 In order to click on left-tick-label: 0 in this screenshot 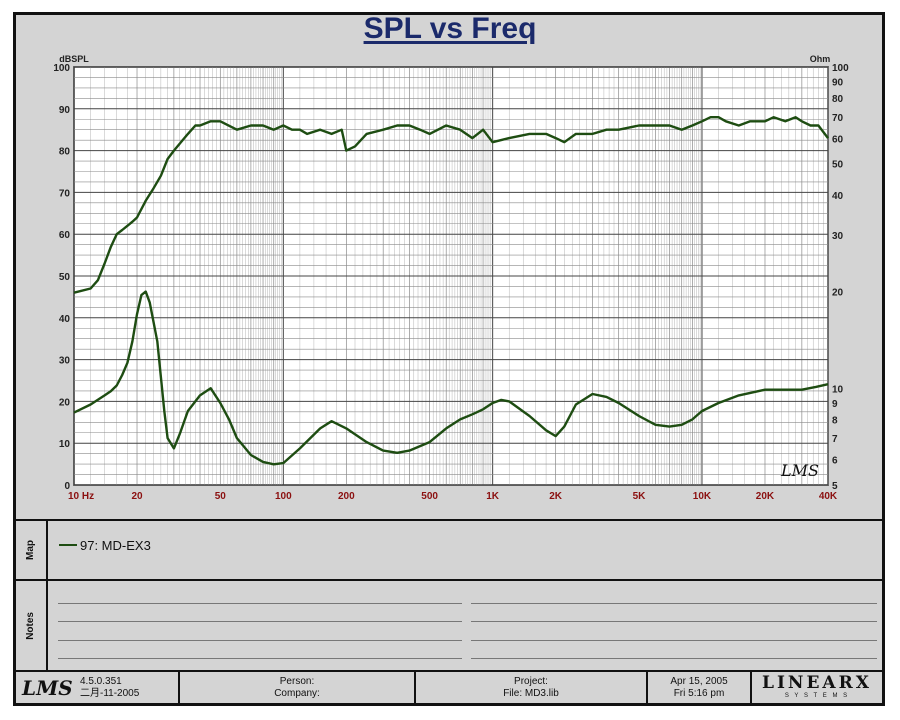, I will do `click(67, 486)`.